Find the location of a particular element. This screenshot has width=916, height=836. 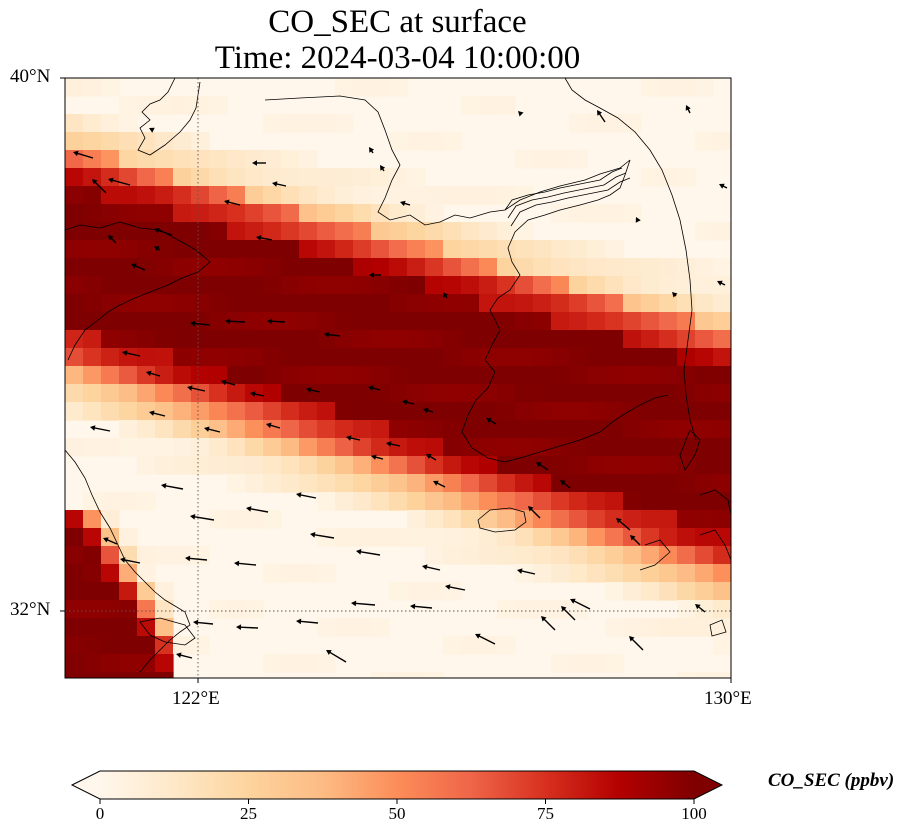

coastline-jeju is located at coordinates (502, 520).